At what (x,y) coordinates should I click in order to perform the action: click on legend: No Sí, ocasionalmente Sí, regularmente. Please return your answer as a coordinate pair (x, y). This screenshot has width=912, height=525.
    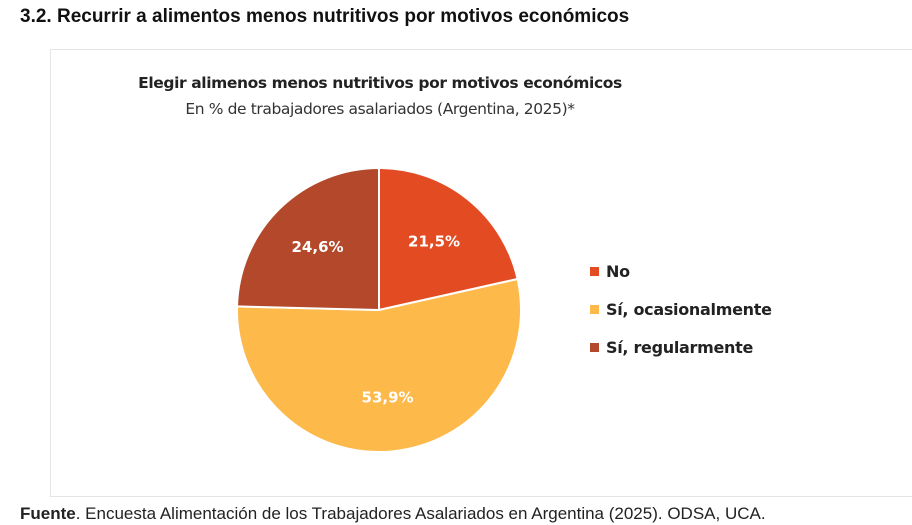
    Looking at the image, I should click on (681, 309).